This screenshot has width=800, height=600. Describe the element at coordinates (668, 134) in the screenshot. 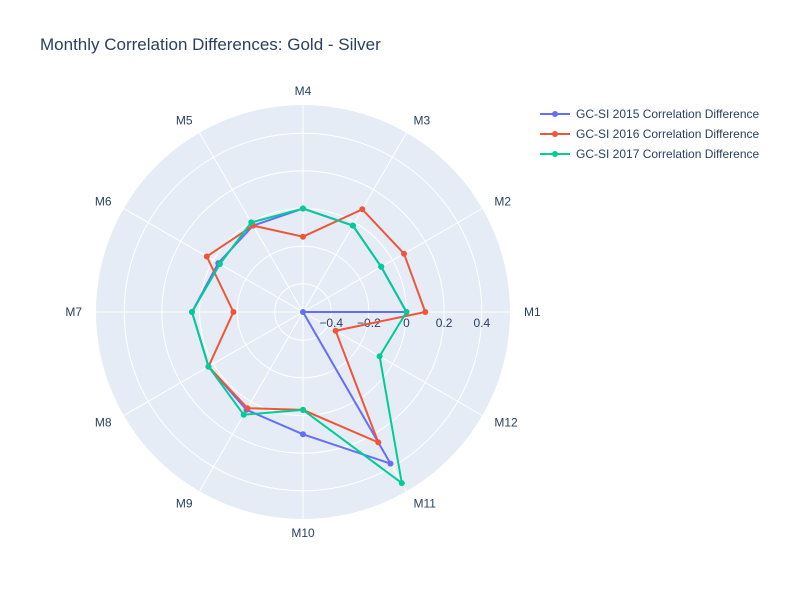

I see `legend-label-2: GC-SI 2016 Correlation Difference` at that location.